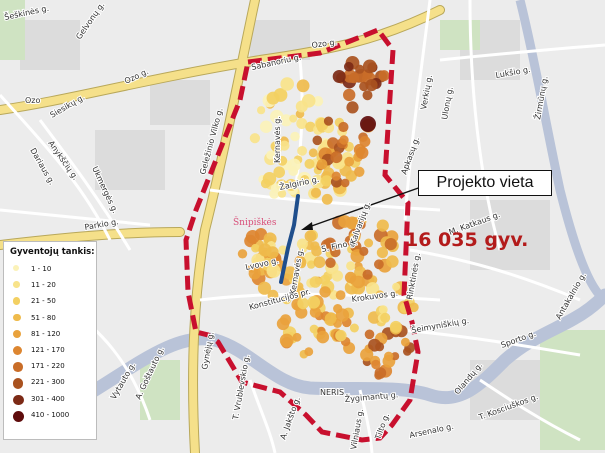 Image resolution: width=605 pixels, height=453 pixels. I want to click on legend-item: 51 - 80, so click(50, 318).